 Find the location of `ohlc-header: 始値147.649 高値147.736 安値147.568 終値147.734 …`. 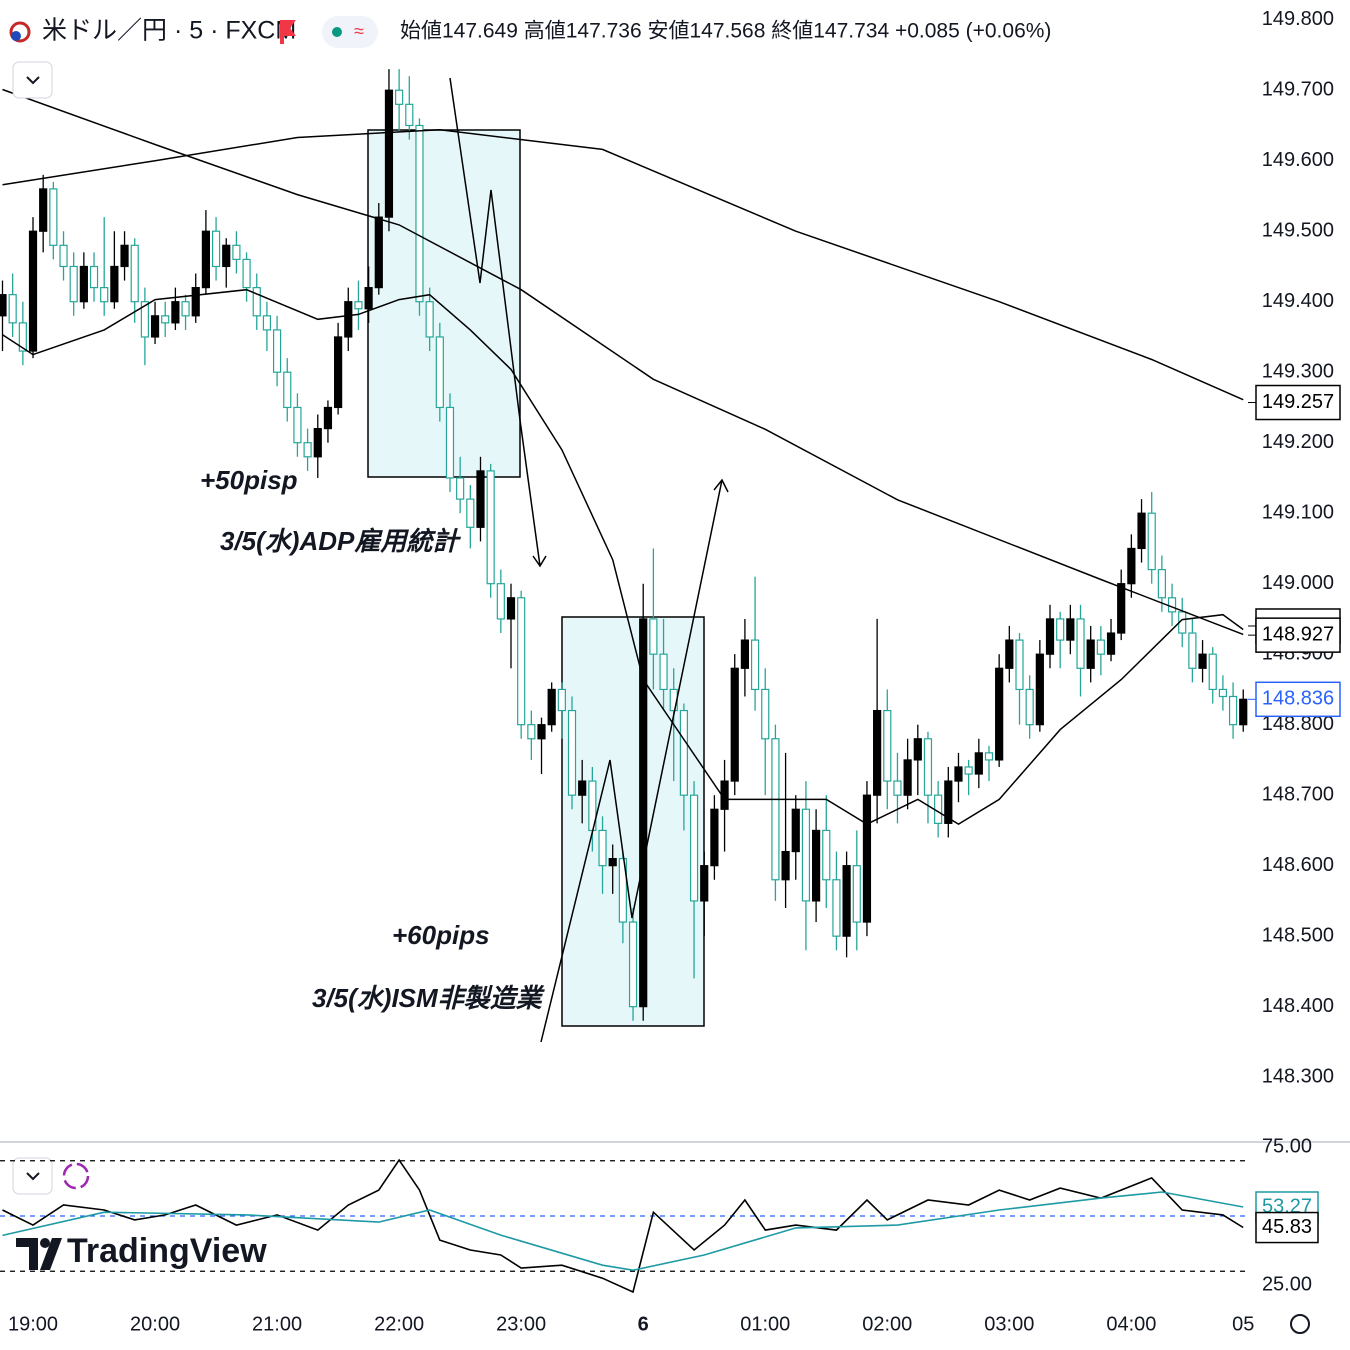

ohlc-header: 始値147.649 高値147.736 安値147.568 終値147.734 … is located at coordinates (725, 31).